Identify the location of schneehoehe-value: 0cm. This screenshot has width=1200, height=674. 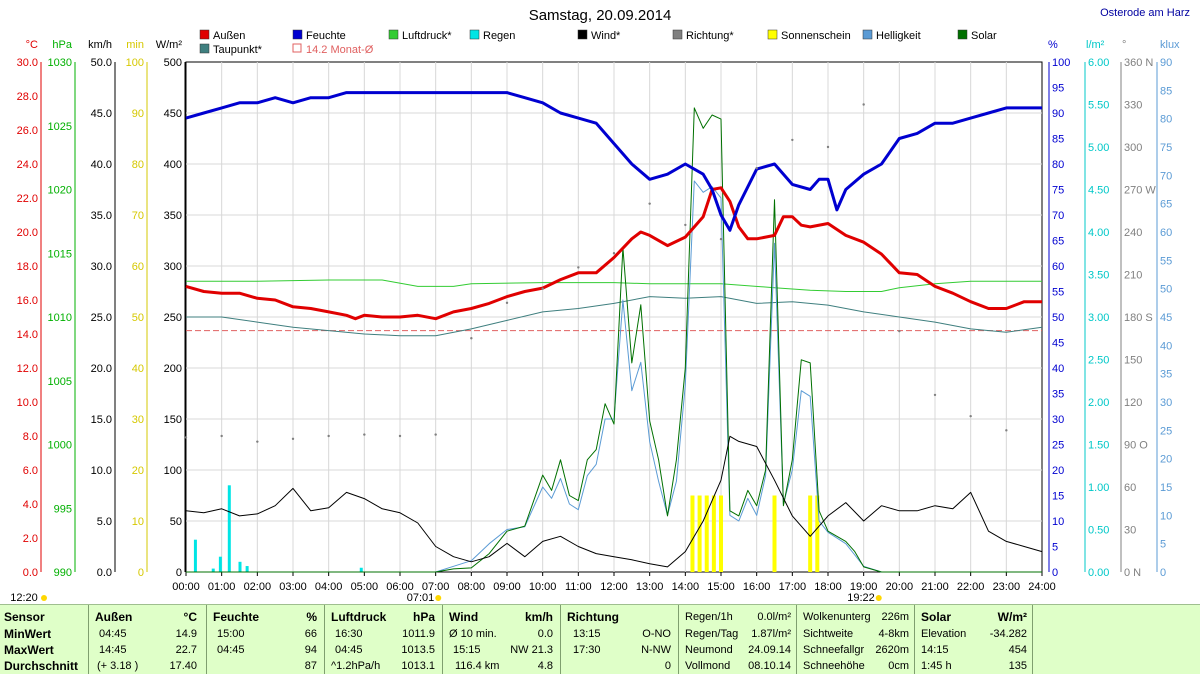
(898, 666).